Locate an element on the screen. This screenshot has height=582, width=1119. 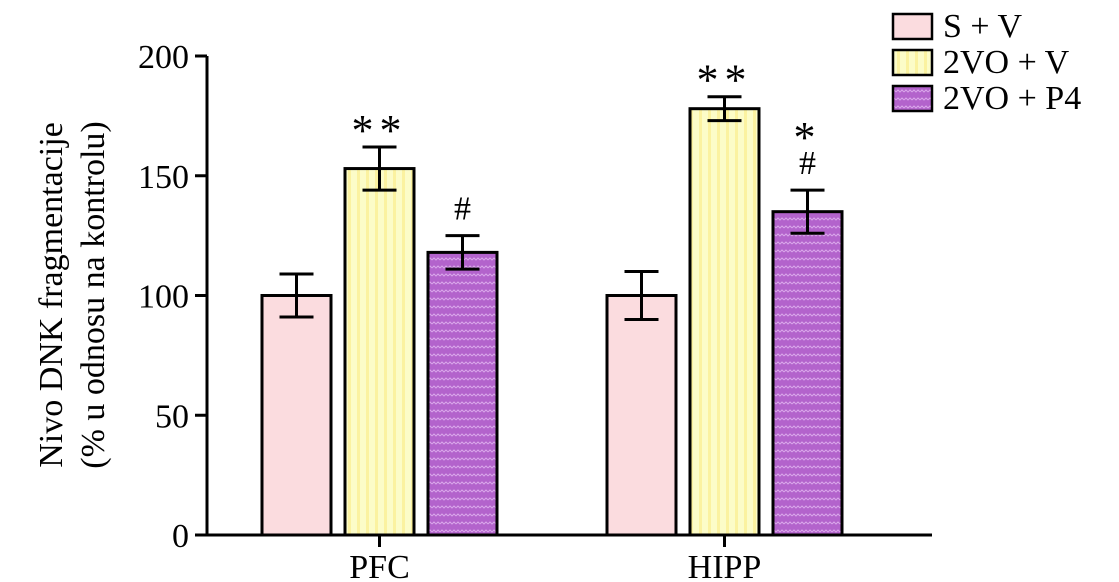
y-axis-label-line1: Nivo DNK fragmentacije is located at coordinates (51, 295).